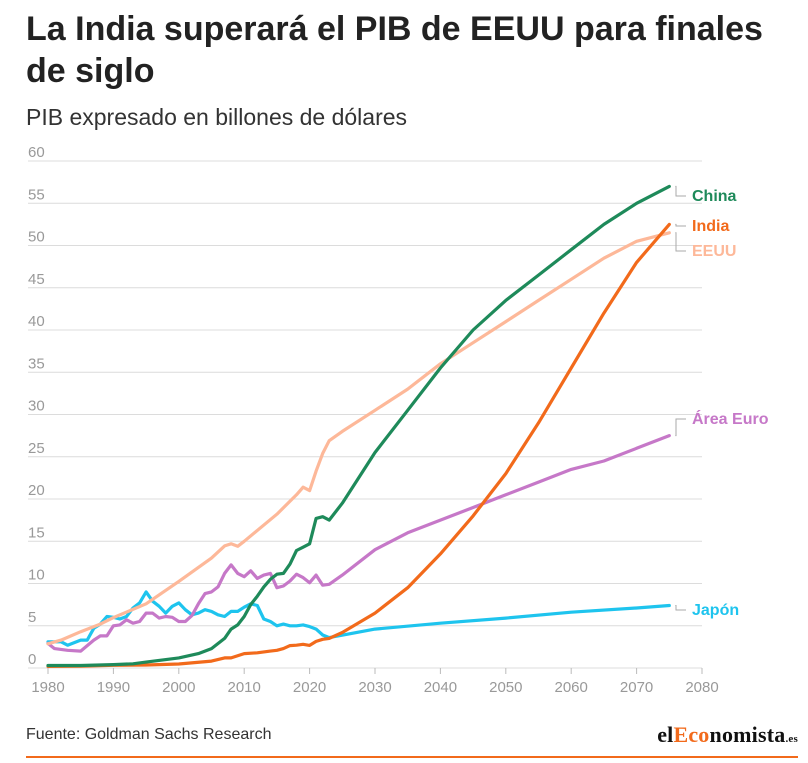  I want to click on y-axis-ticks: 0 5 10 15 20 25 30 35 40 45 50 55 60, so click(36, 406).